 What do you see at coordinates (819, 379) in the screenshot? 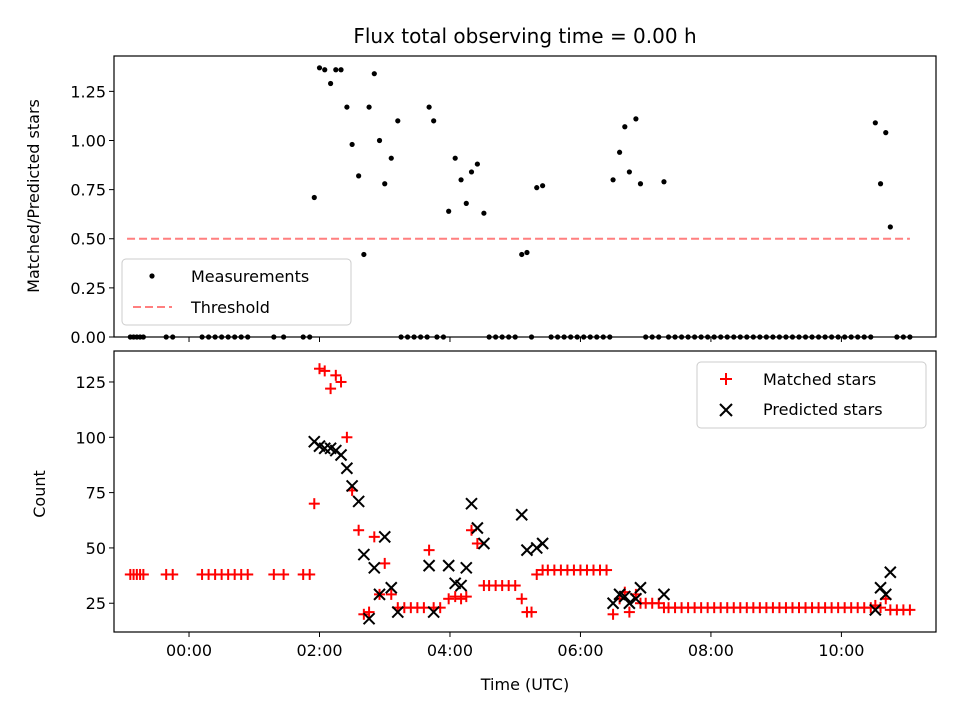
I see `legend-matched-label: Matched stars` at bounding box center [819, 379].